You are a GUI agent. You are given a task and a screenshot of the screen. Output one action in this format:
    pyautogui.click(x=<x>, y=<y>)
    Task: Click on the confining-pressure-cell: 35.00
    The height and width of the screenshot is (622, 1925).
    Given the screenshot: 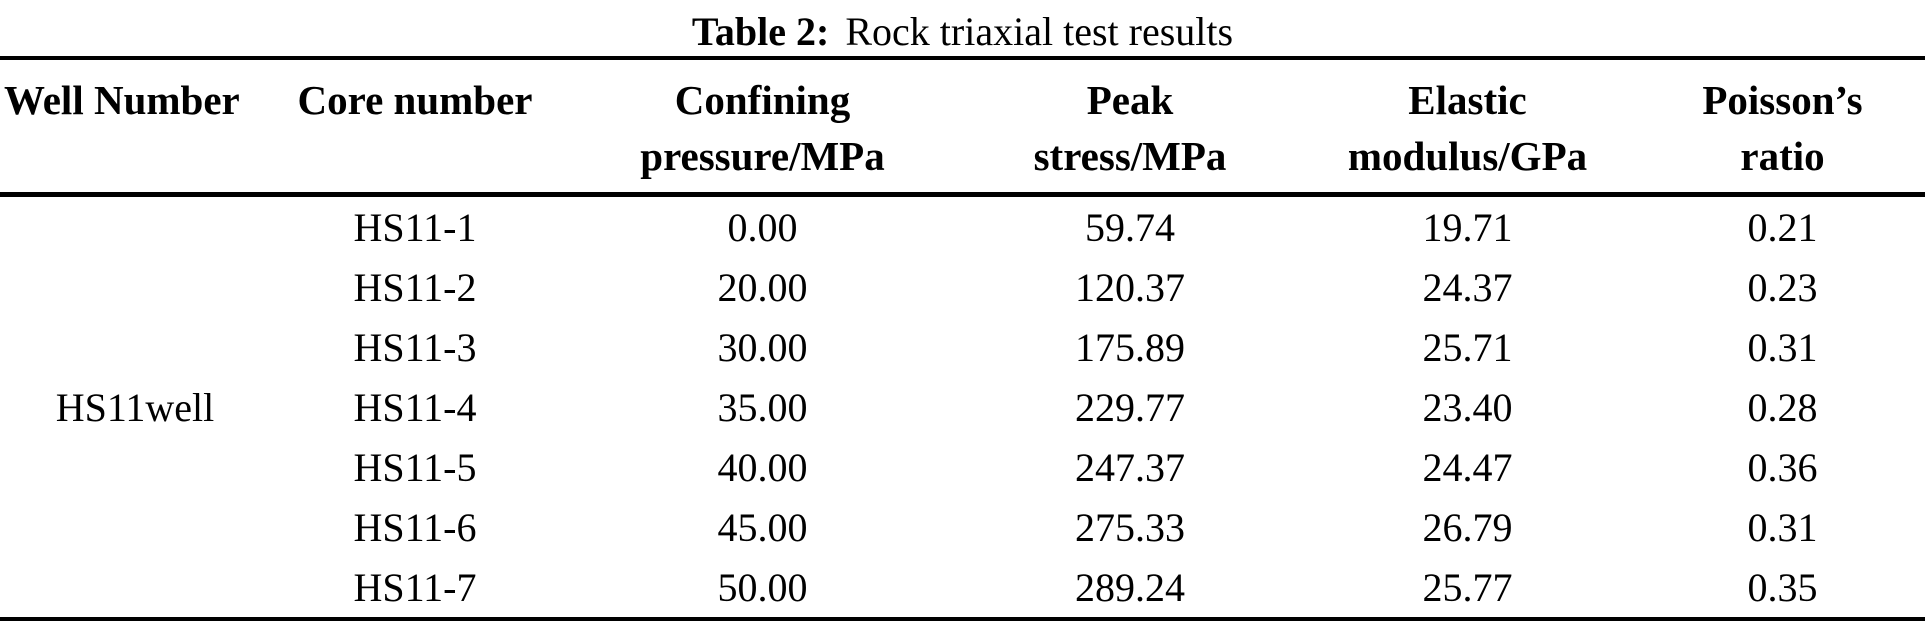 What is the action you would take?
    pyautogui.click(x=762, y=407)
    